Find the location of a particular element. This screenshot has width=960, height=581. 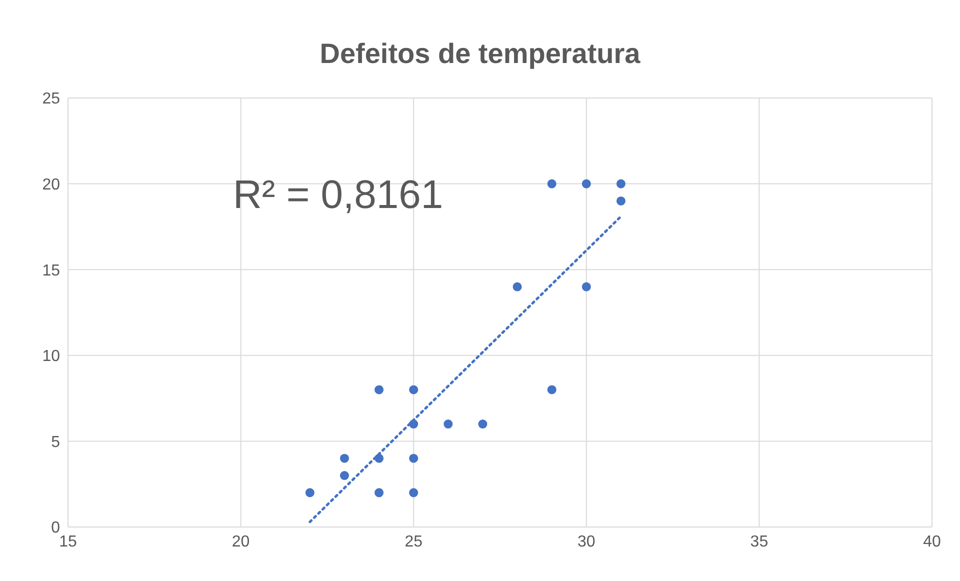

x-tick-label: 35 is located at coordinates (759, 541).